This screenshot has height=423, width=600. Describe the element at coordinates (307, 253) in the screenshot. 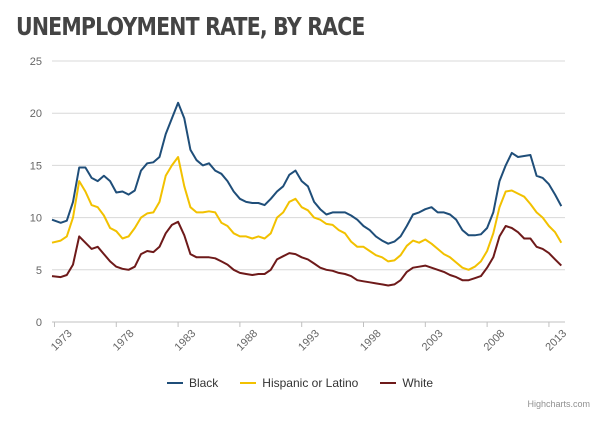

I see `series-line-white` at that location.